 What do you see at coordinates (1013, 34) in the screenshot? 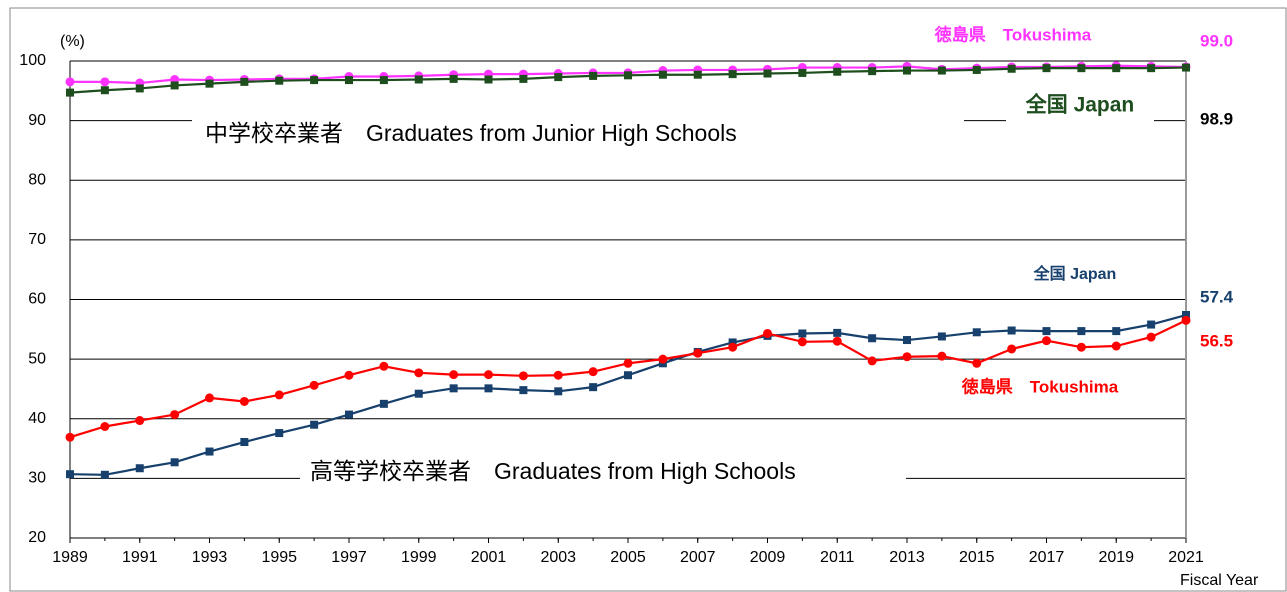
I see `series-label: 徳島県 Tokushima` at bounding box center [1013, 34].